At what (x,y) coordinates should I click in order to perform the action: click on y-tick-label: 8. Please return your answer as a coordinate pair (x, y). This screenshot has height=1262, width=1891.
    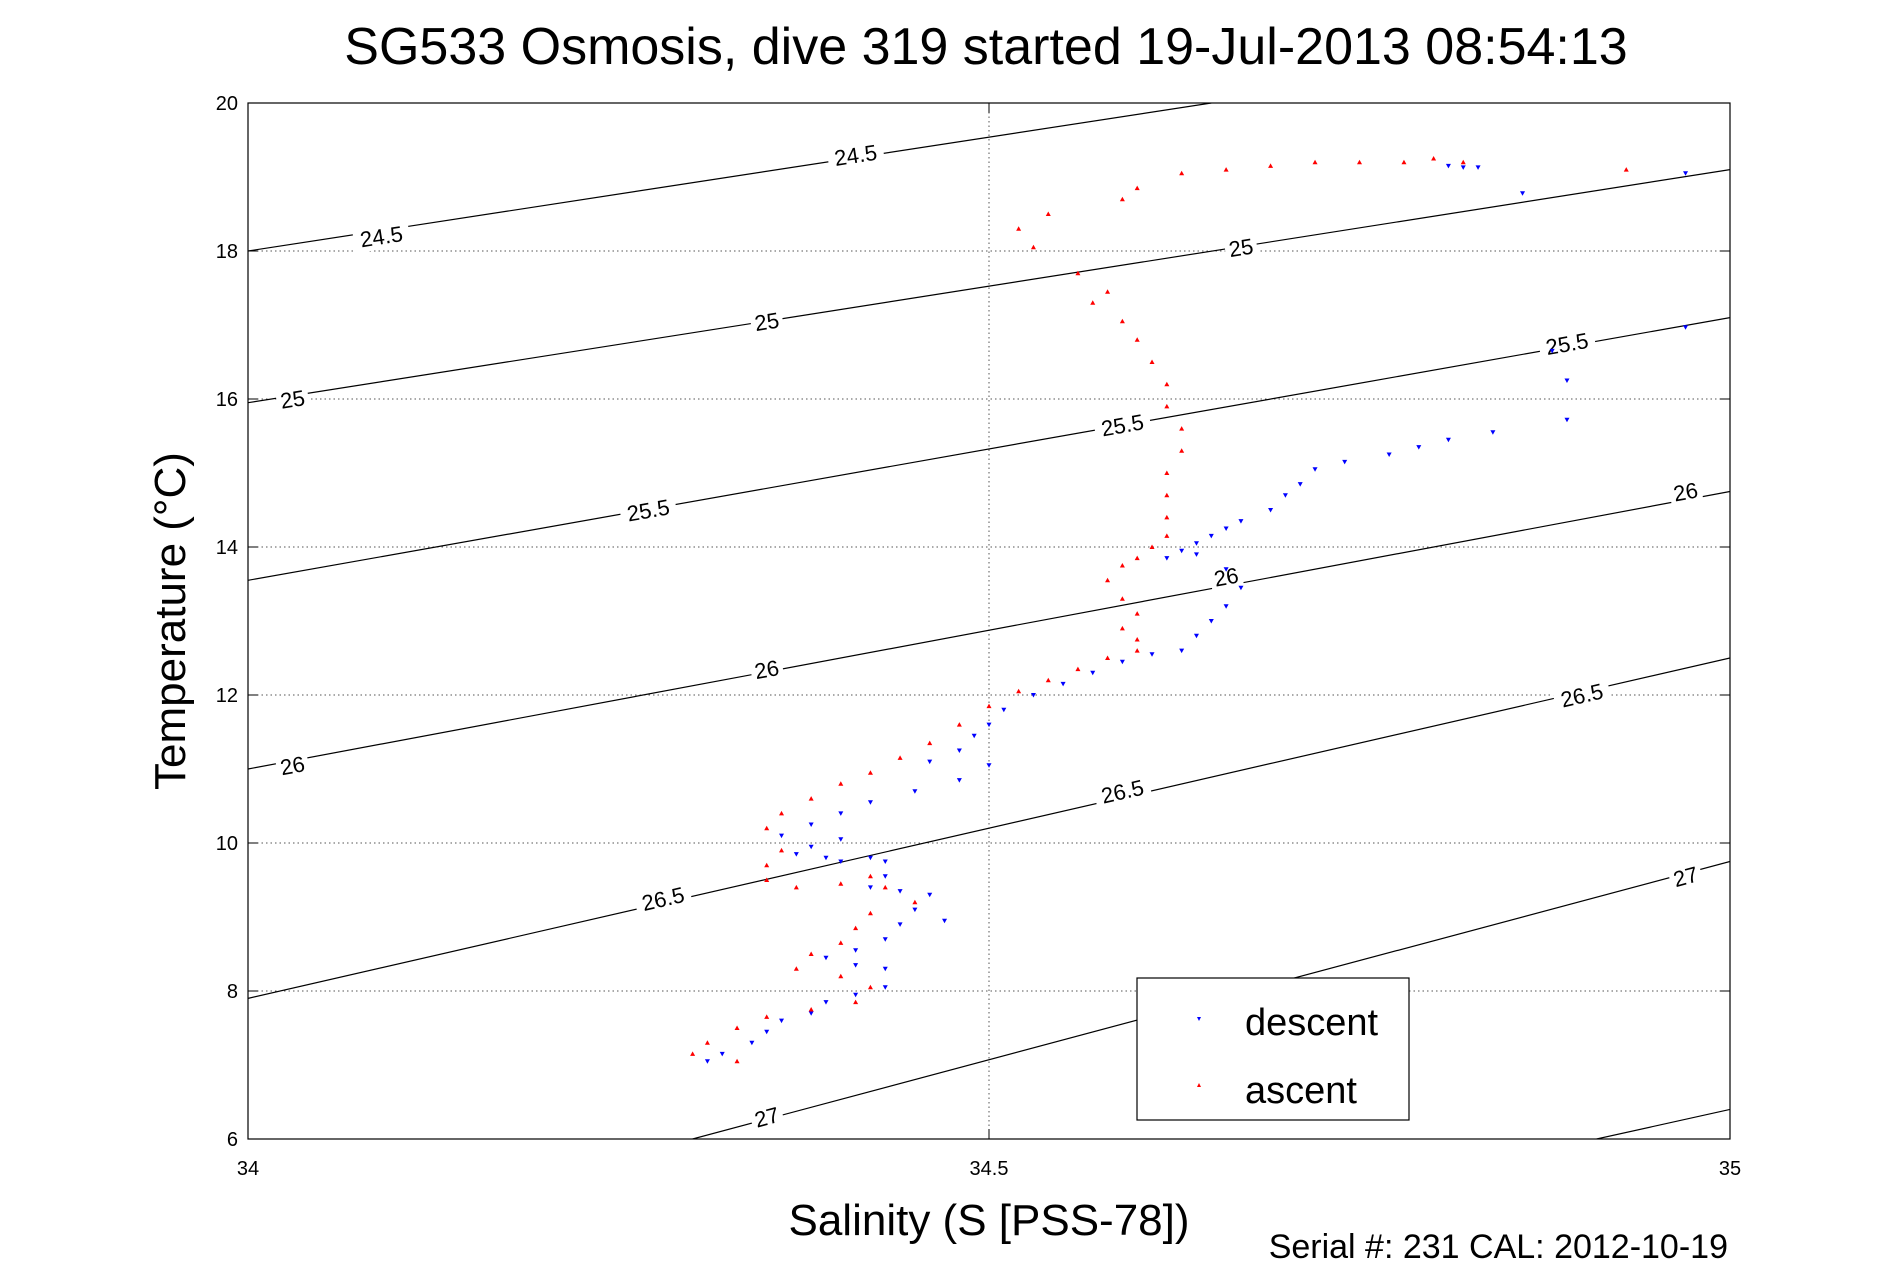
    Looking at the image, I should click on (232, 992).